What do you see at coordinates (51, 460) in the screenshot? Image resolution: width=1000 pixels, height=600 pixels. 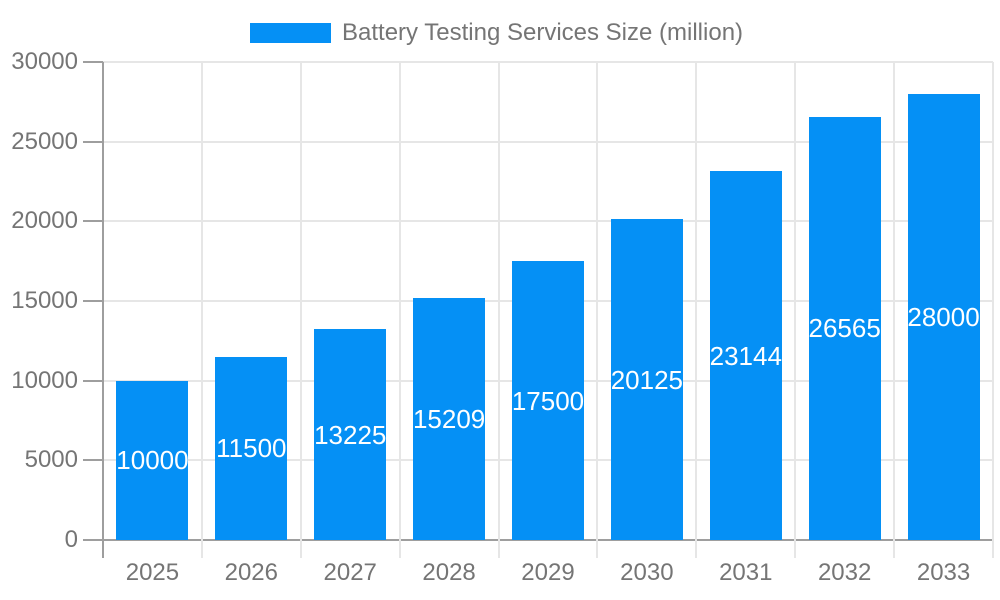 I see `y-axis-label: 5000` at bounding box center [51, 460].